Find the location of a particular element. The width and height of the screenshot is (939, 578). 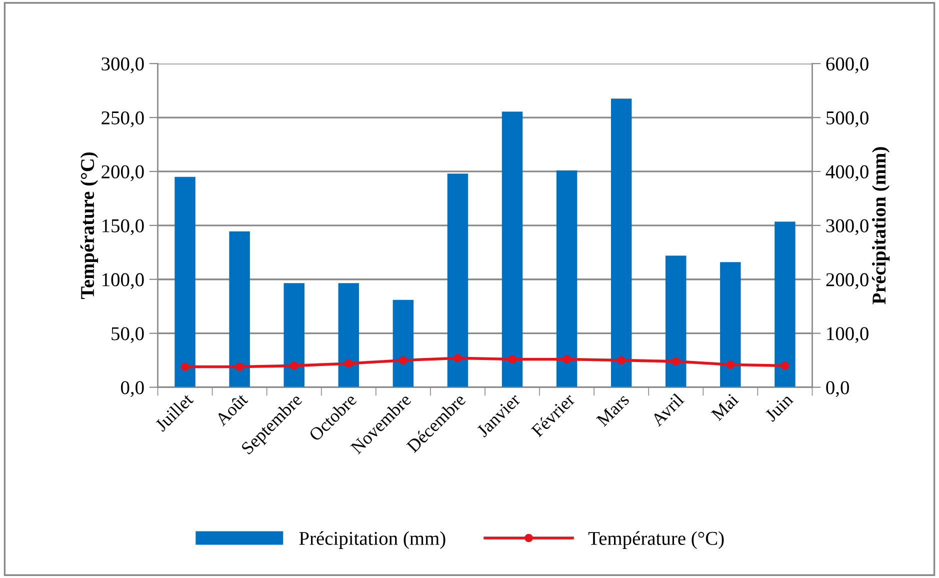

y2-tick-label: 200,0 is located at coordinates (847, 281).